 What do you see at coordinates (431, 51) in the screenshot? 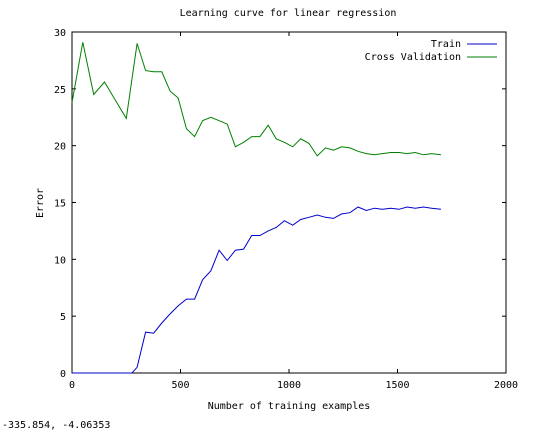
I see `legend: Train Cross Validation` at bounding box center [431, 51].